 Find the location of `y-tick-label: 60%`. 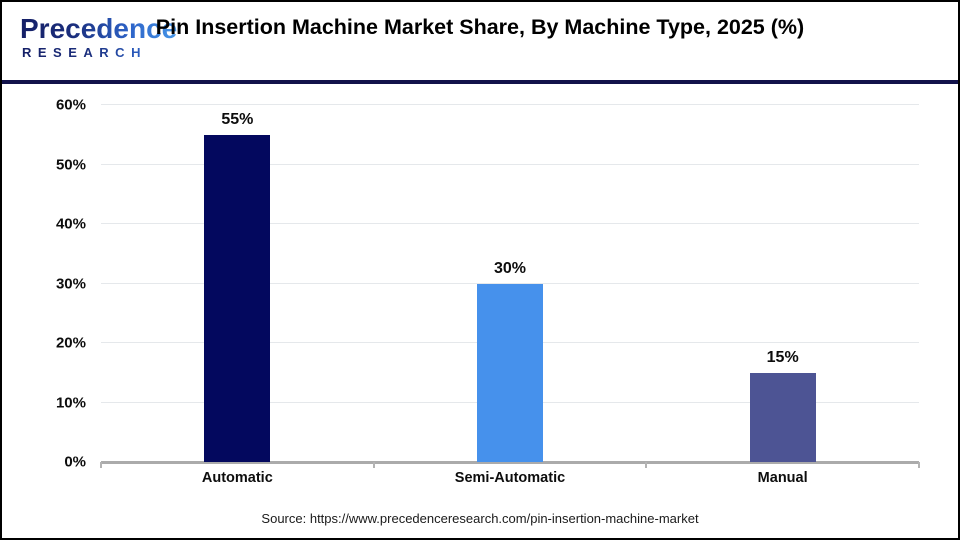

y-tick-label: 60% is located at coordinates (70, 105).